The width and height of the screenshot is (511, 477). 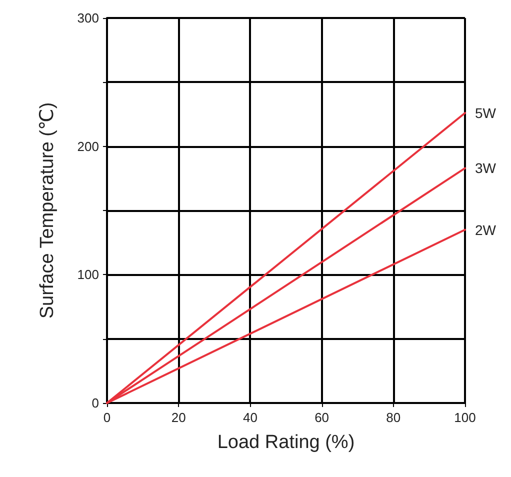 I want to click on y-axis-title: Surface Temperature (℃), so click(x=47, y=210).